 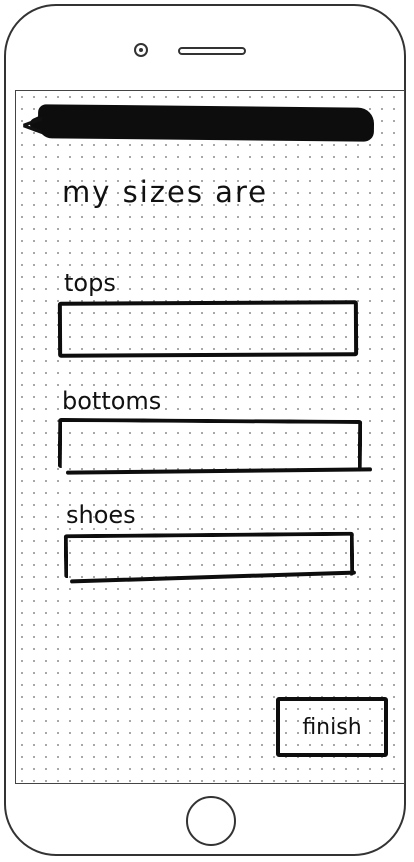 What do you see at coordinates (210, 444) in the screenshot?
I see `bottoms-input` at bounding box center [210, 444].